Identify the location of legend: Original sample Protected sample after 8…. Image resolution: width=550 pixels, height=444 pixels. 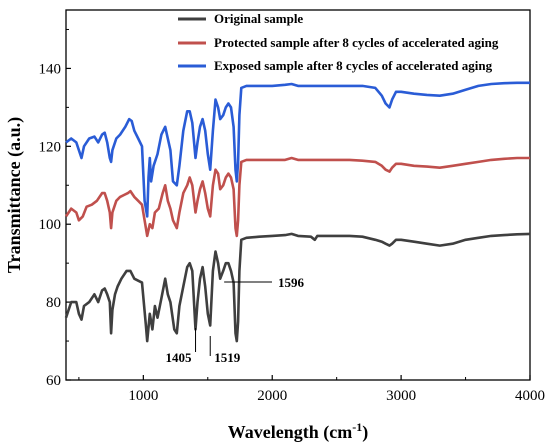
(338, 42).